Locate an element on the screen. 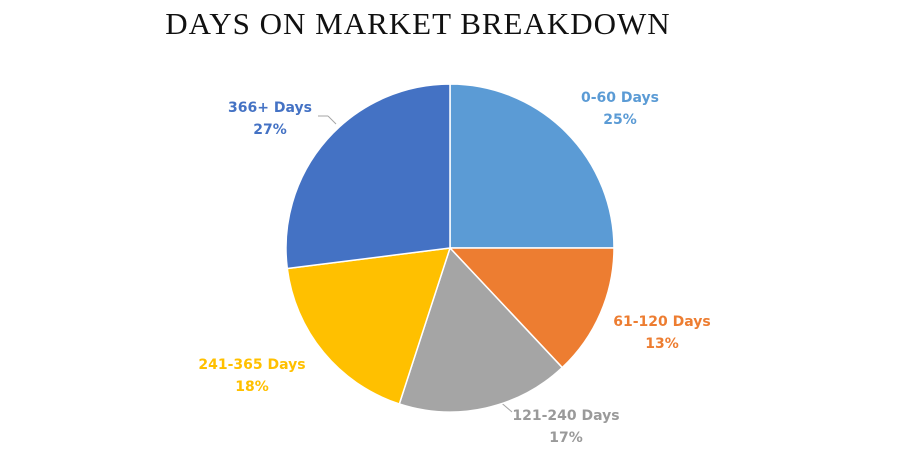  slice-label: 241-365 Days is located at coordinates (251, 365).